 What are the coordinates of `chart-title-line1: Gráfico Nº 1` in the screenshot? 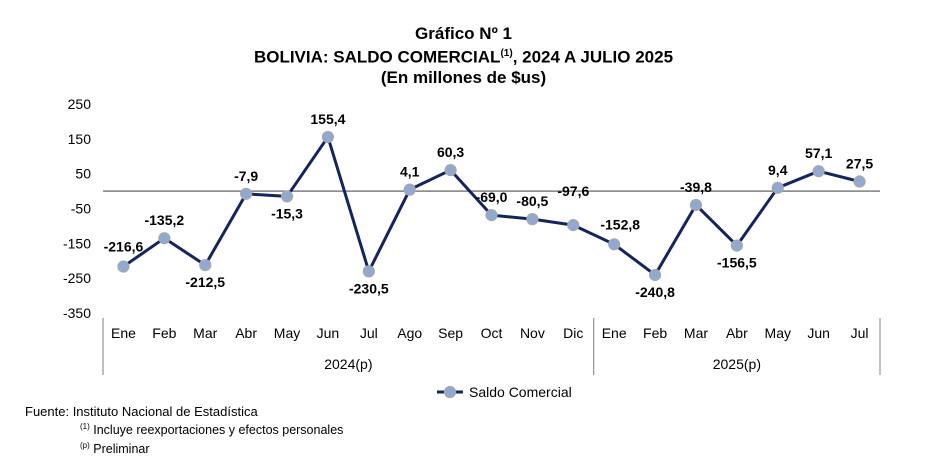 It's located at (463, 33).